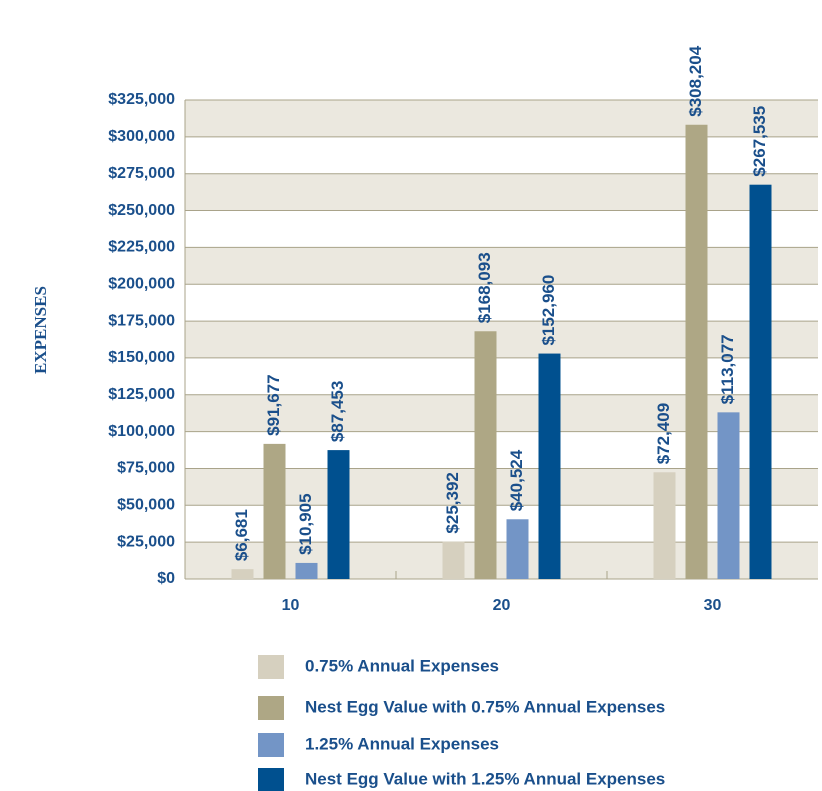 This screenshot has width=822, height=791. I want to click on value-label: $25,392, so click(452, 502).